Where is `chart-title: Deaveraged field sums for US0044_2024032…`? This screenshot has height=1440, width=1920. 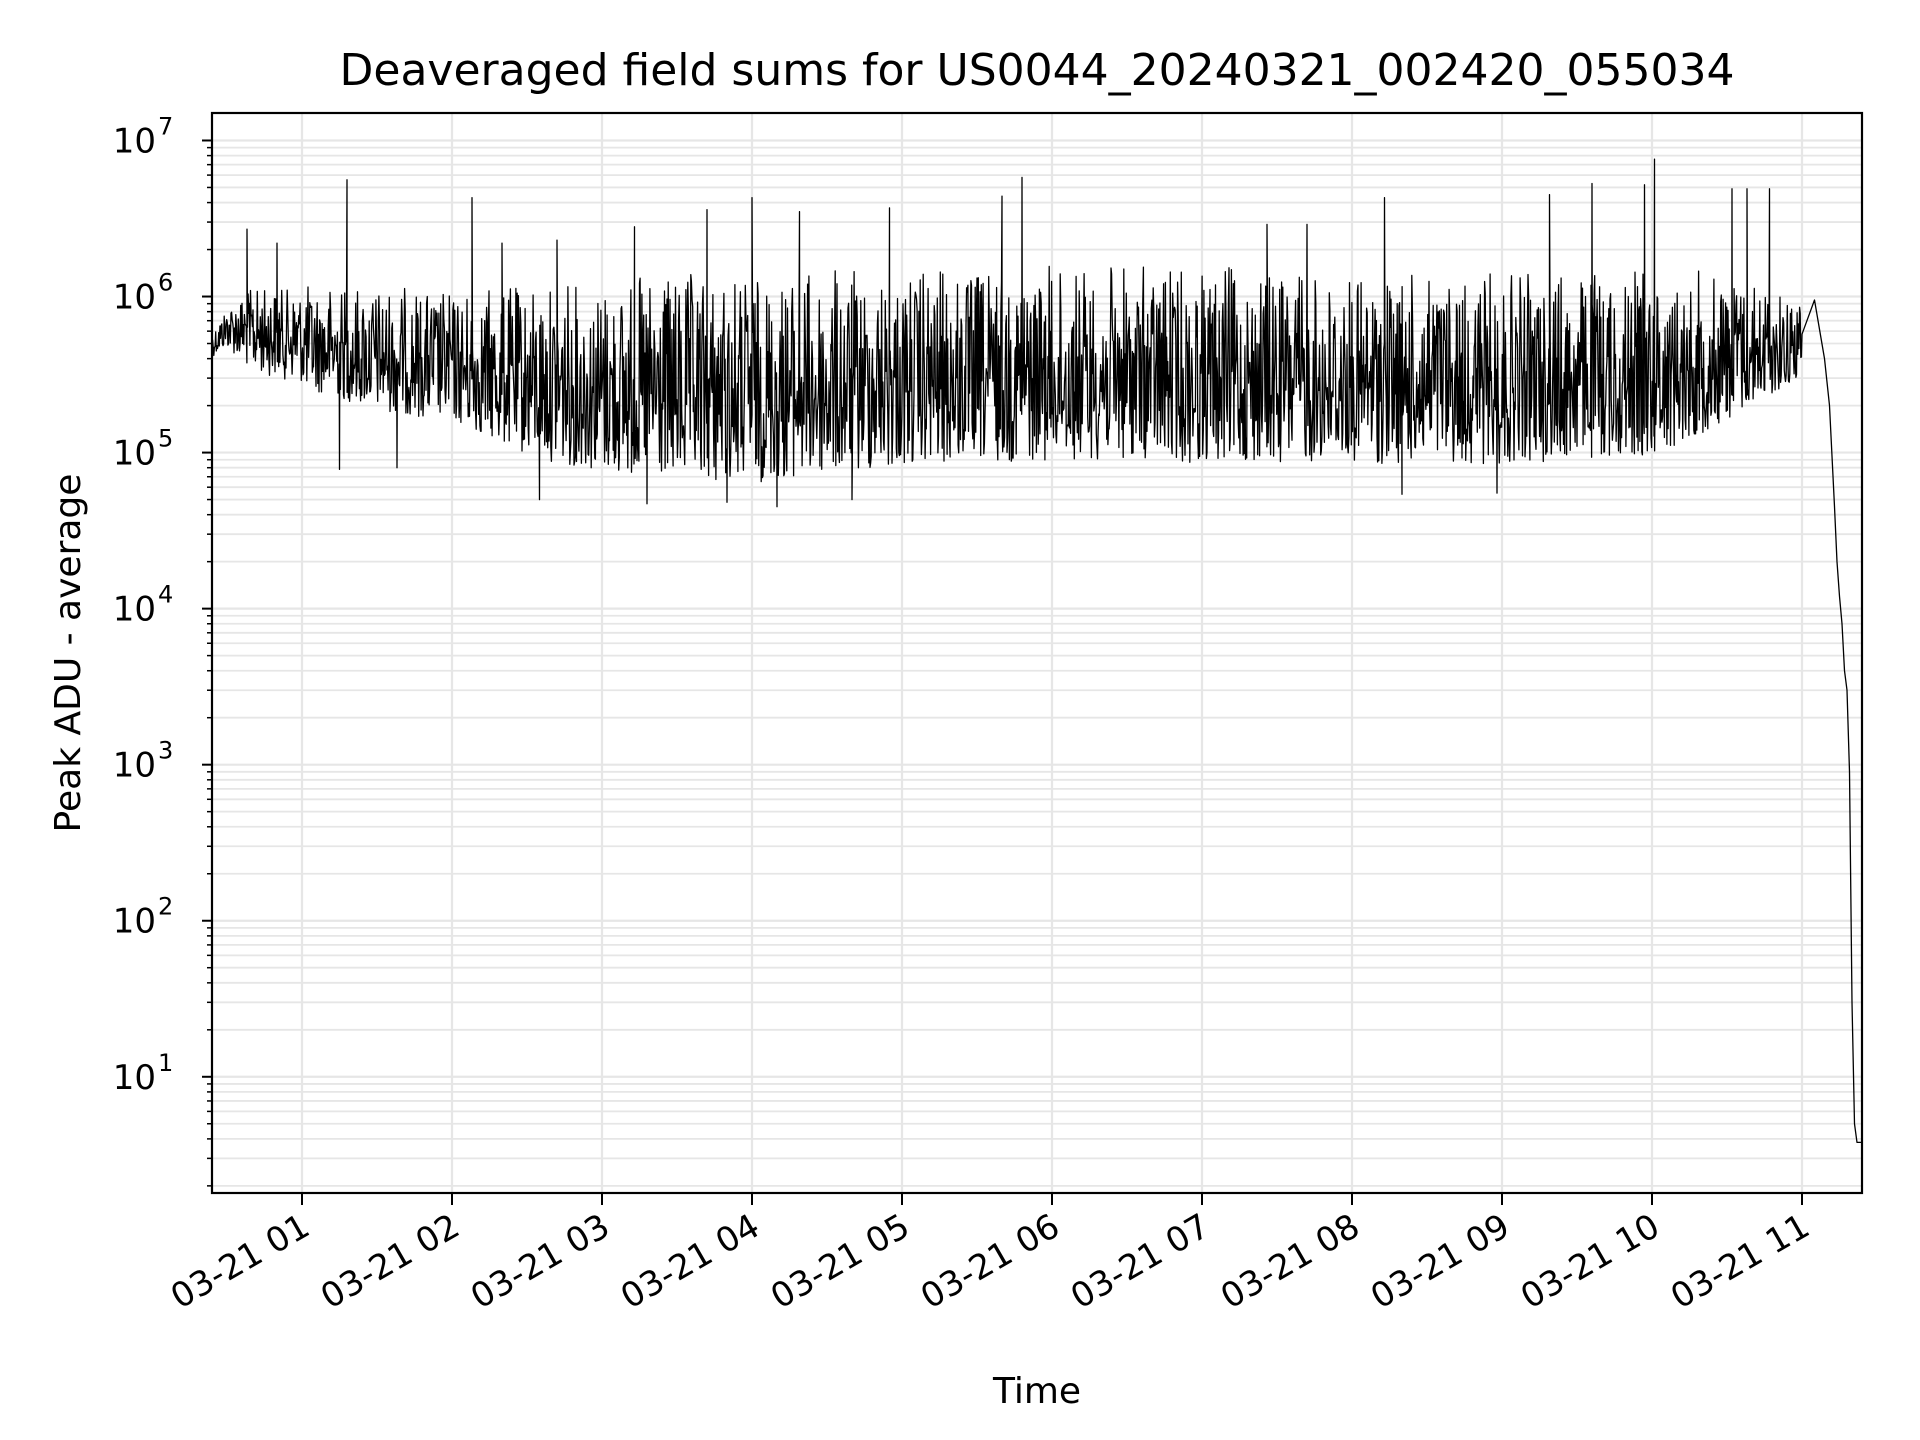 chart-title: Deaveraged field sums for US0044_2024032… is located at coordinates (1037, 70).